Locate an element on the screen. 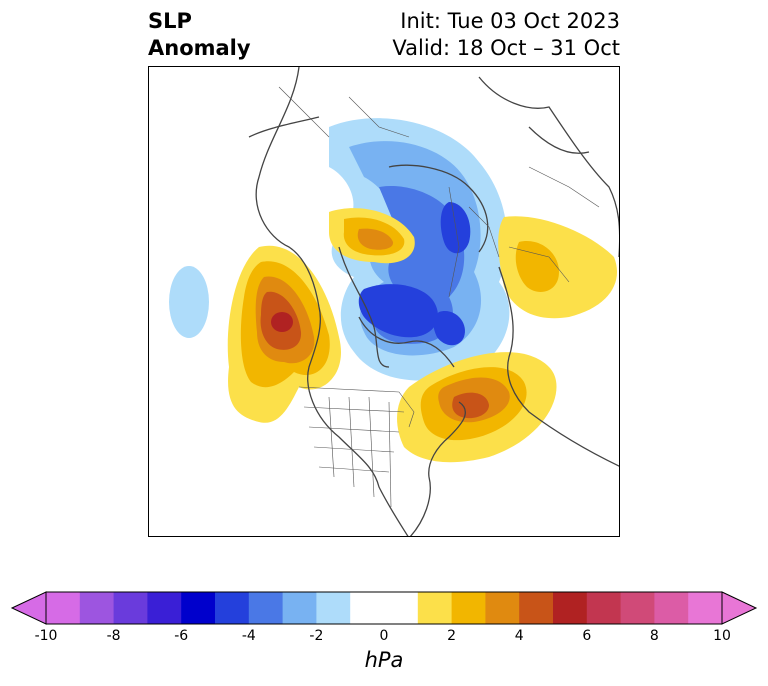 This screenshot has width=768, height=686. colorbar-outline is located at coordinates (384, 608).